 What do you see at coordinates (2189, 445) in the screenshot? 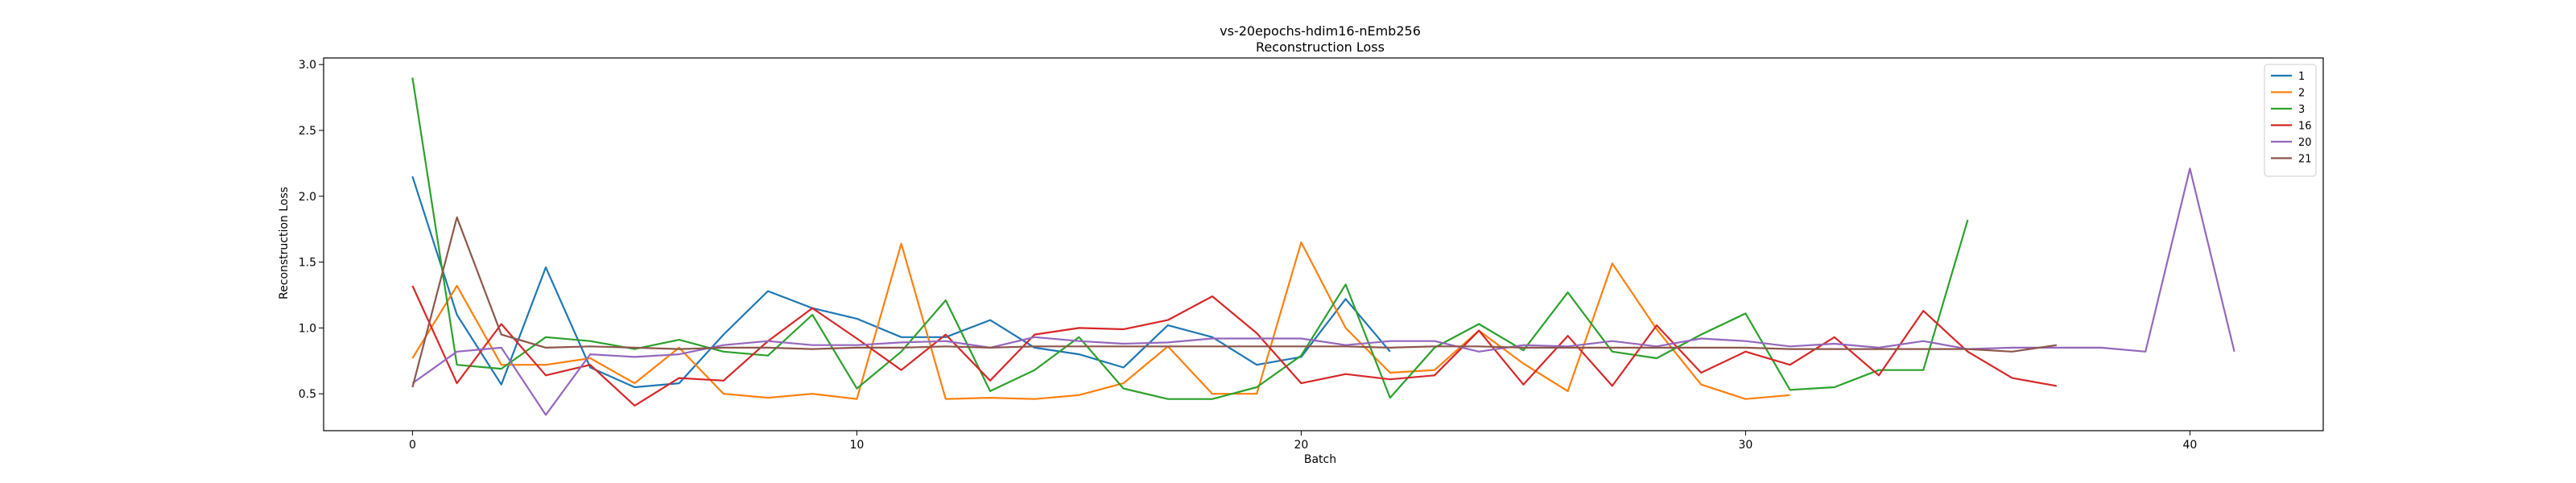
I see `x-tick-label: 40` at bounding box center [2189, 445].